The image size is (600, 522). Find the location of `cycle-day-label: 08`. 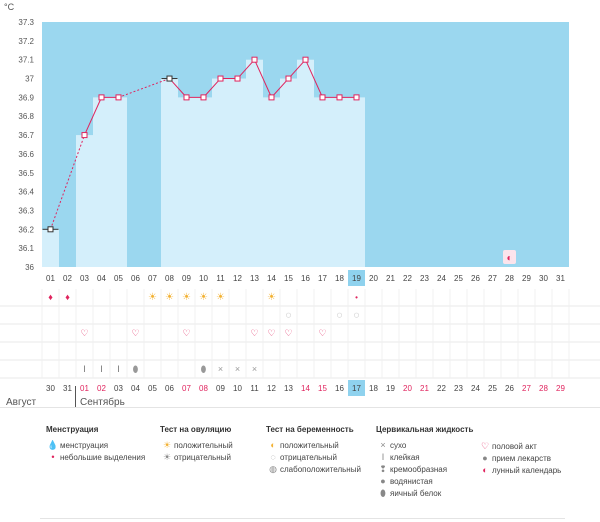

cycle-day-label: 08 is located at coordinates (169, 278).